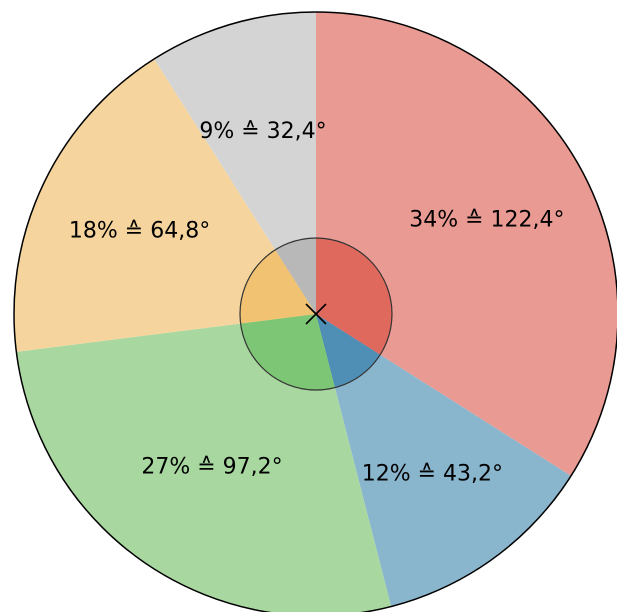  I want to click on slice-label: 12% ≙ 43,2°, so click(432, 474).